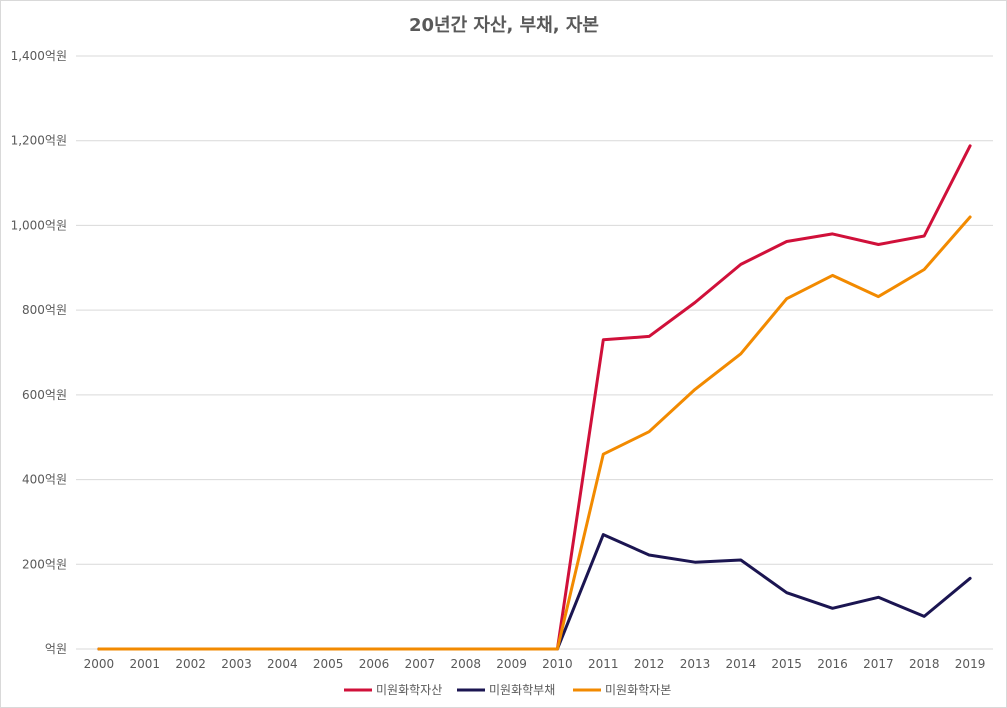  What do you see at coordinates (832, 664) in the screenshot?
I see `x-tick-label: 2016` at bounding box center [832, 664].